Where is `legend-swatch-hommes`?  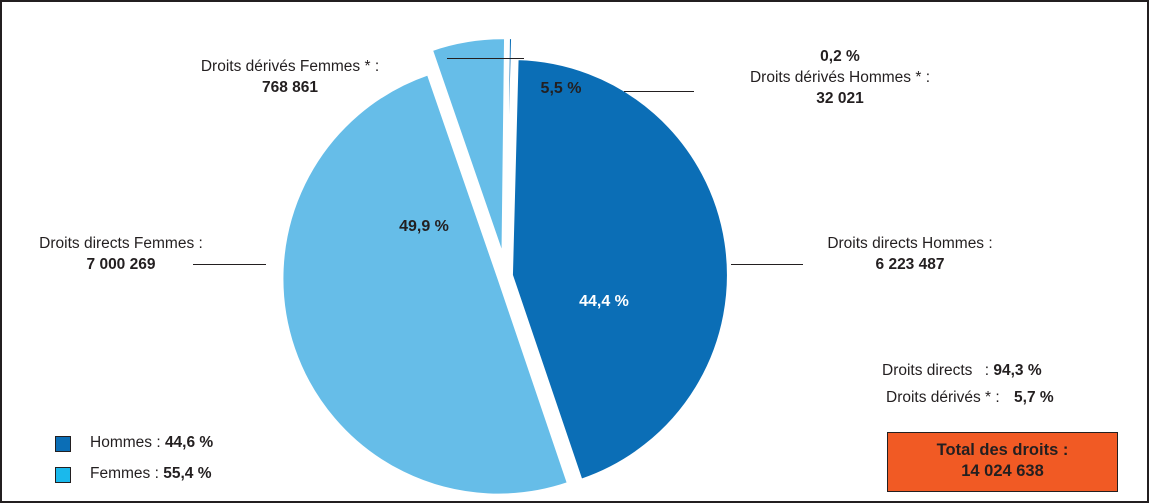 legend-swatch-hommes is located at coordinates (63, 444).